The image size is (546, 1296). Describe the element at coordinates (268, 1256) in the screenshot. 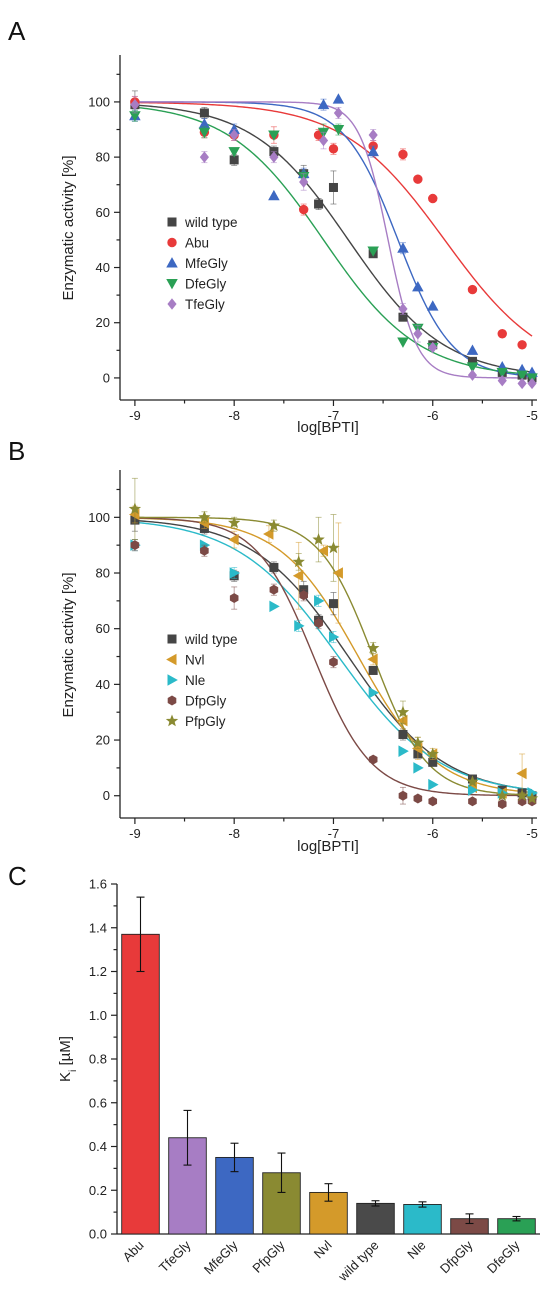

I see `category-label-pfpgly: PfpGly` at that location.